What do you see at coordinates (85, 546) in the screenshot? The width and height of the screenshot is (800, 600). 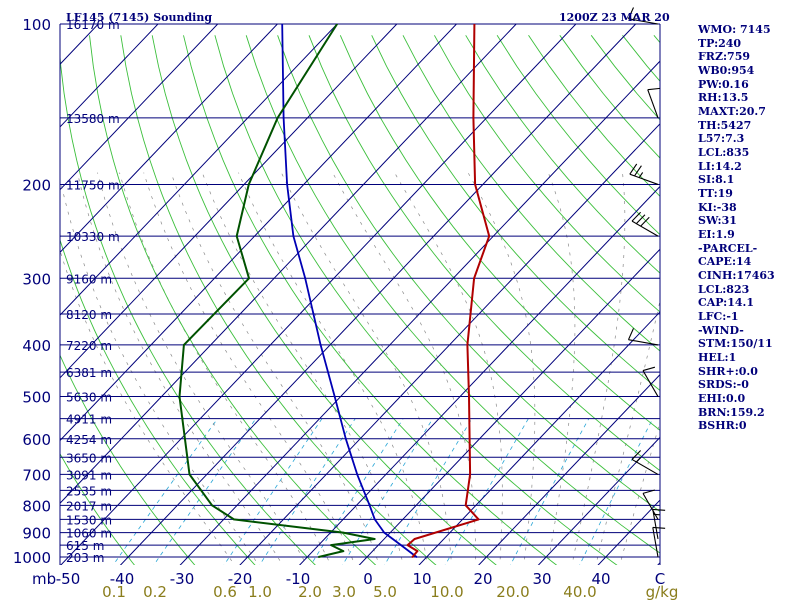 I see `height-label: 615 m` at bounding box center [85, 546].